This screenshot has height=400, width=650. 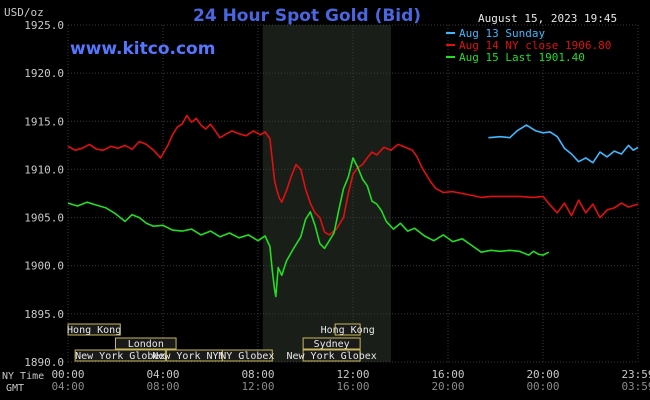 I want to click on session-label-7: New York Globex, so click(x=331, y=356).